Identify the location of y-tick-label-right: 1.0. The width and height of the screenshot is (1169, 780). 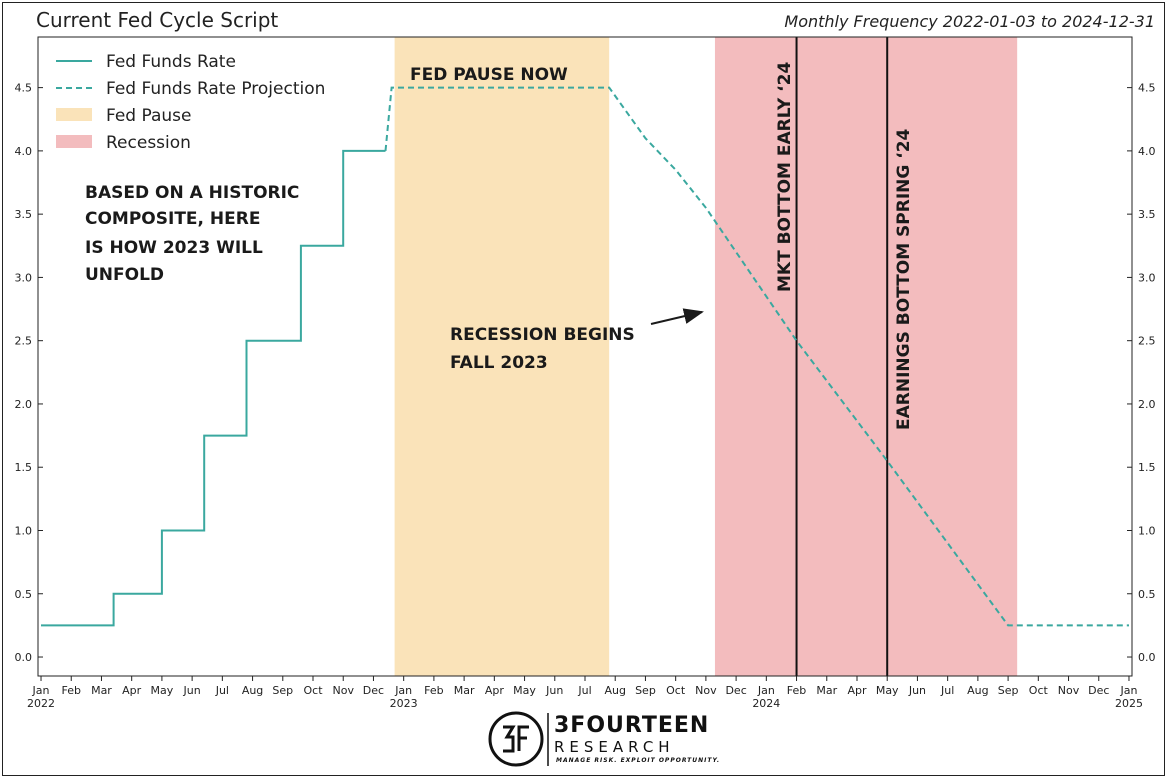
(1147, 530).